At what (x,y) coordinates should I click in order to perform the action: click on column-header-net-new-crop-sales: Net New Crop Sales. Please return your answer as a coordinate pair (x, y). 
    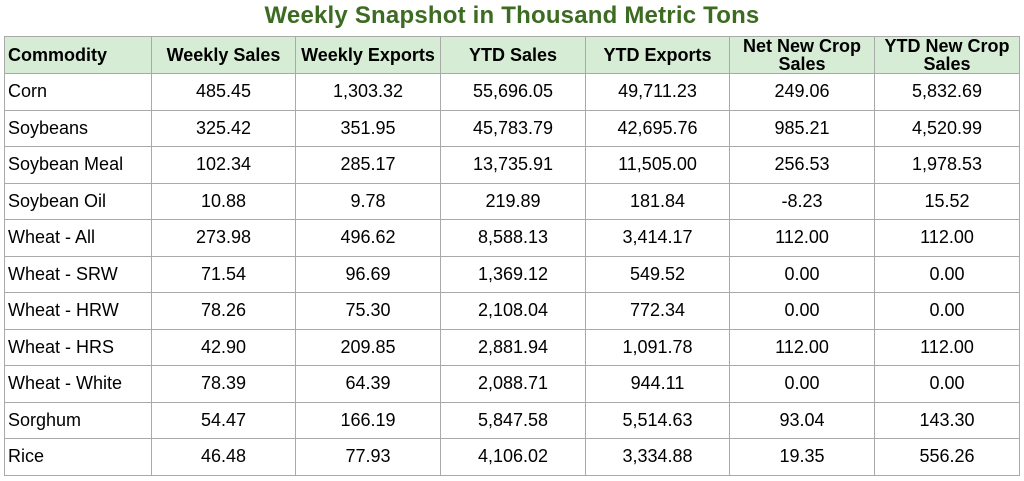
    Looking at the image, I should click on (802, 55).